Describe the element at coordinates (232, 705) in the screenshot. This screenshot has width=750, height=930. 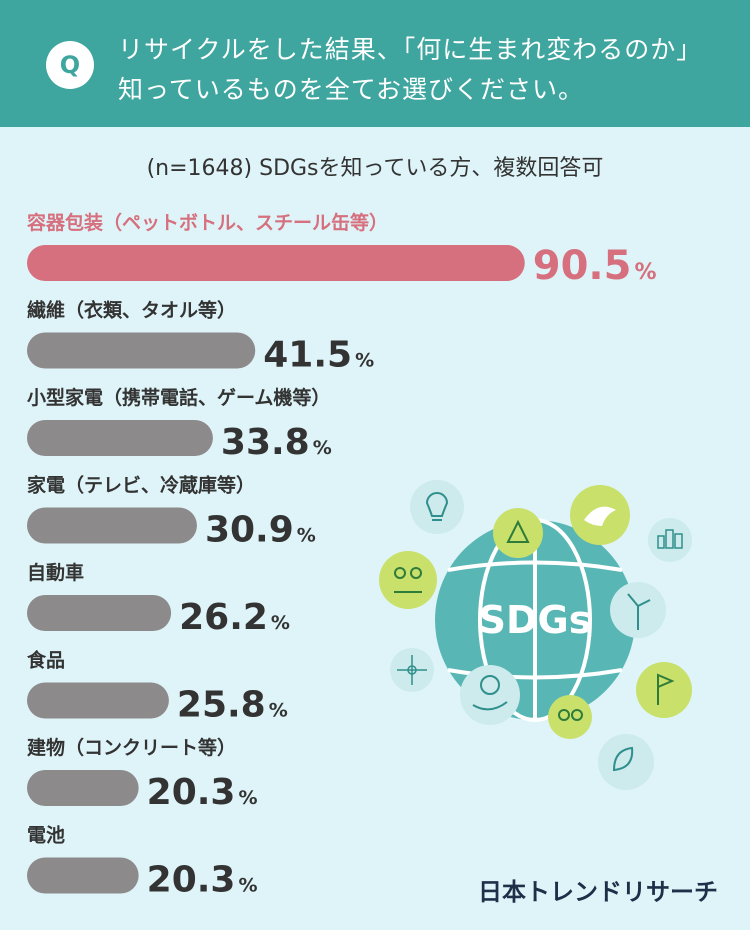
I see `value-label: 25.8%` at that location.